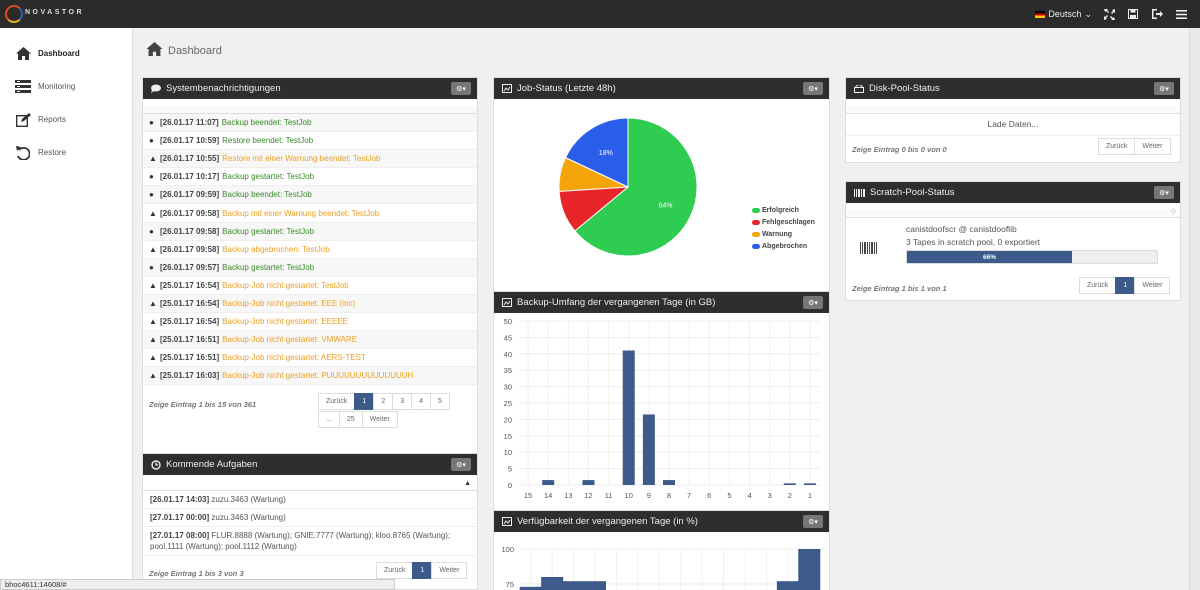 Image resolution: width=1200 pixels, height=590 pixels. Describe the element at coordinates (783, 222) in the screenshot. I see `legend-item: Fehlgeschlagen` at that location.